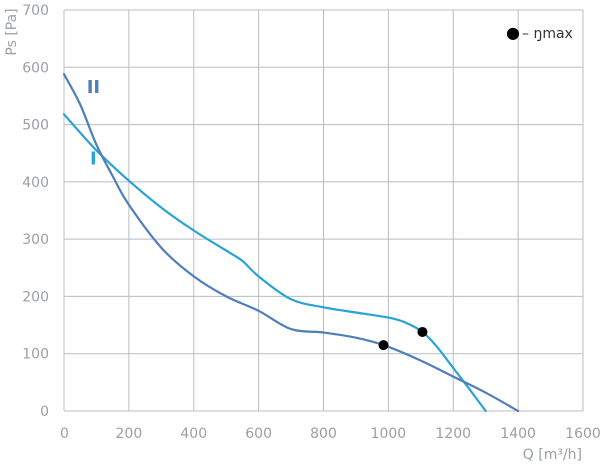 This screenshot has height=468, width=600. I want to click on x-tick-label-600: 600, so click(258, 434).